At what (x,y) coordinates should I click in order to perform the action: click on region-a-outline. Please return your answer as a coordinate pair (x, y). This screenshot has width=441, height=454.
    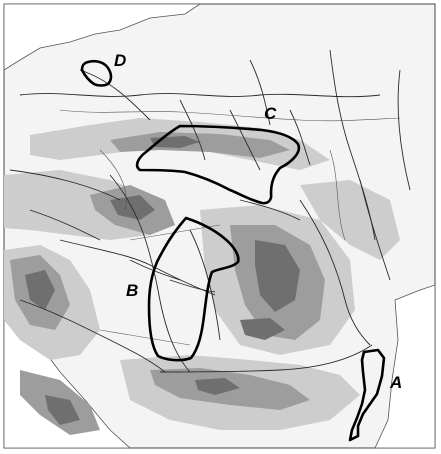
    Looking at the image, I should click on (367, 395).